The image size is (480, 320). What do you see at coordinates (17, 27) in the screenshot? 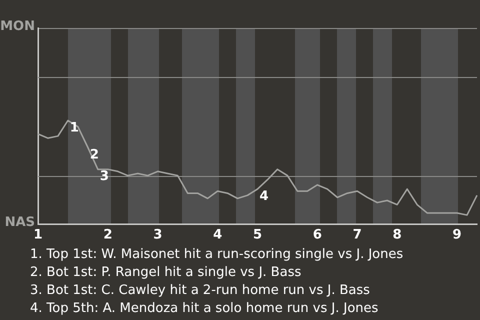
I see `text: MON` at bounding box center [17, 27].